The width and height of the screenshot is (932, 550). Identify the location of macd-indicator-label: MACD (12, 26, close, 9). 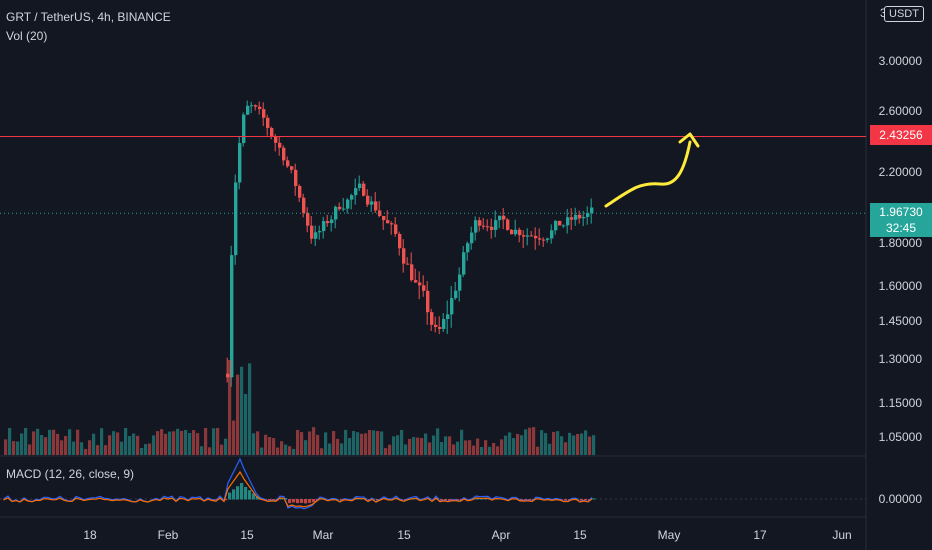
(70, 474).